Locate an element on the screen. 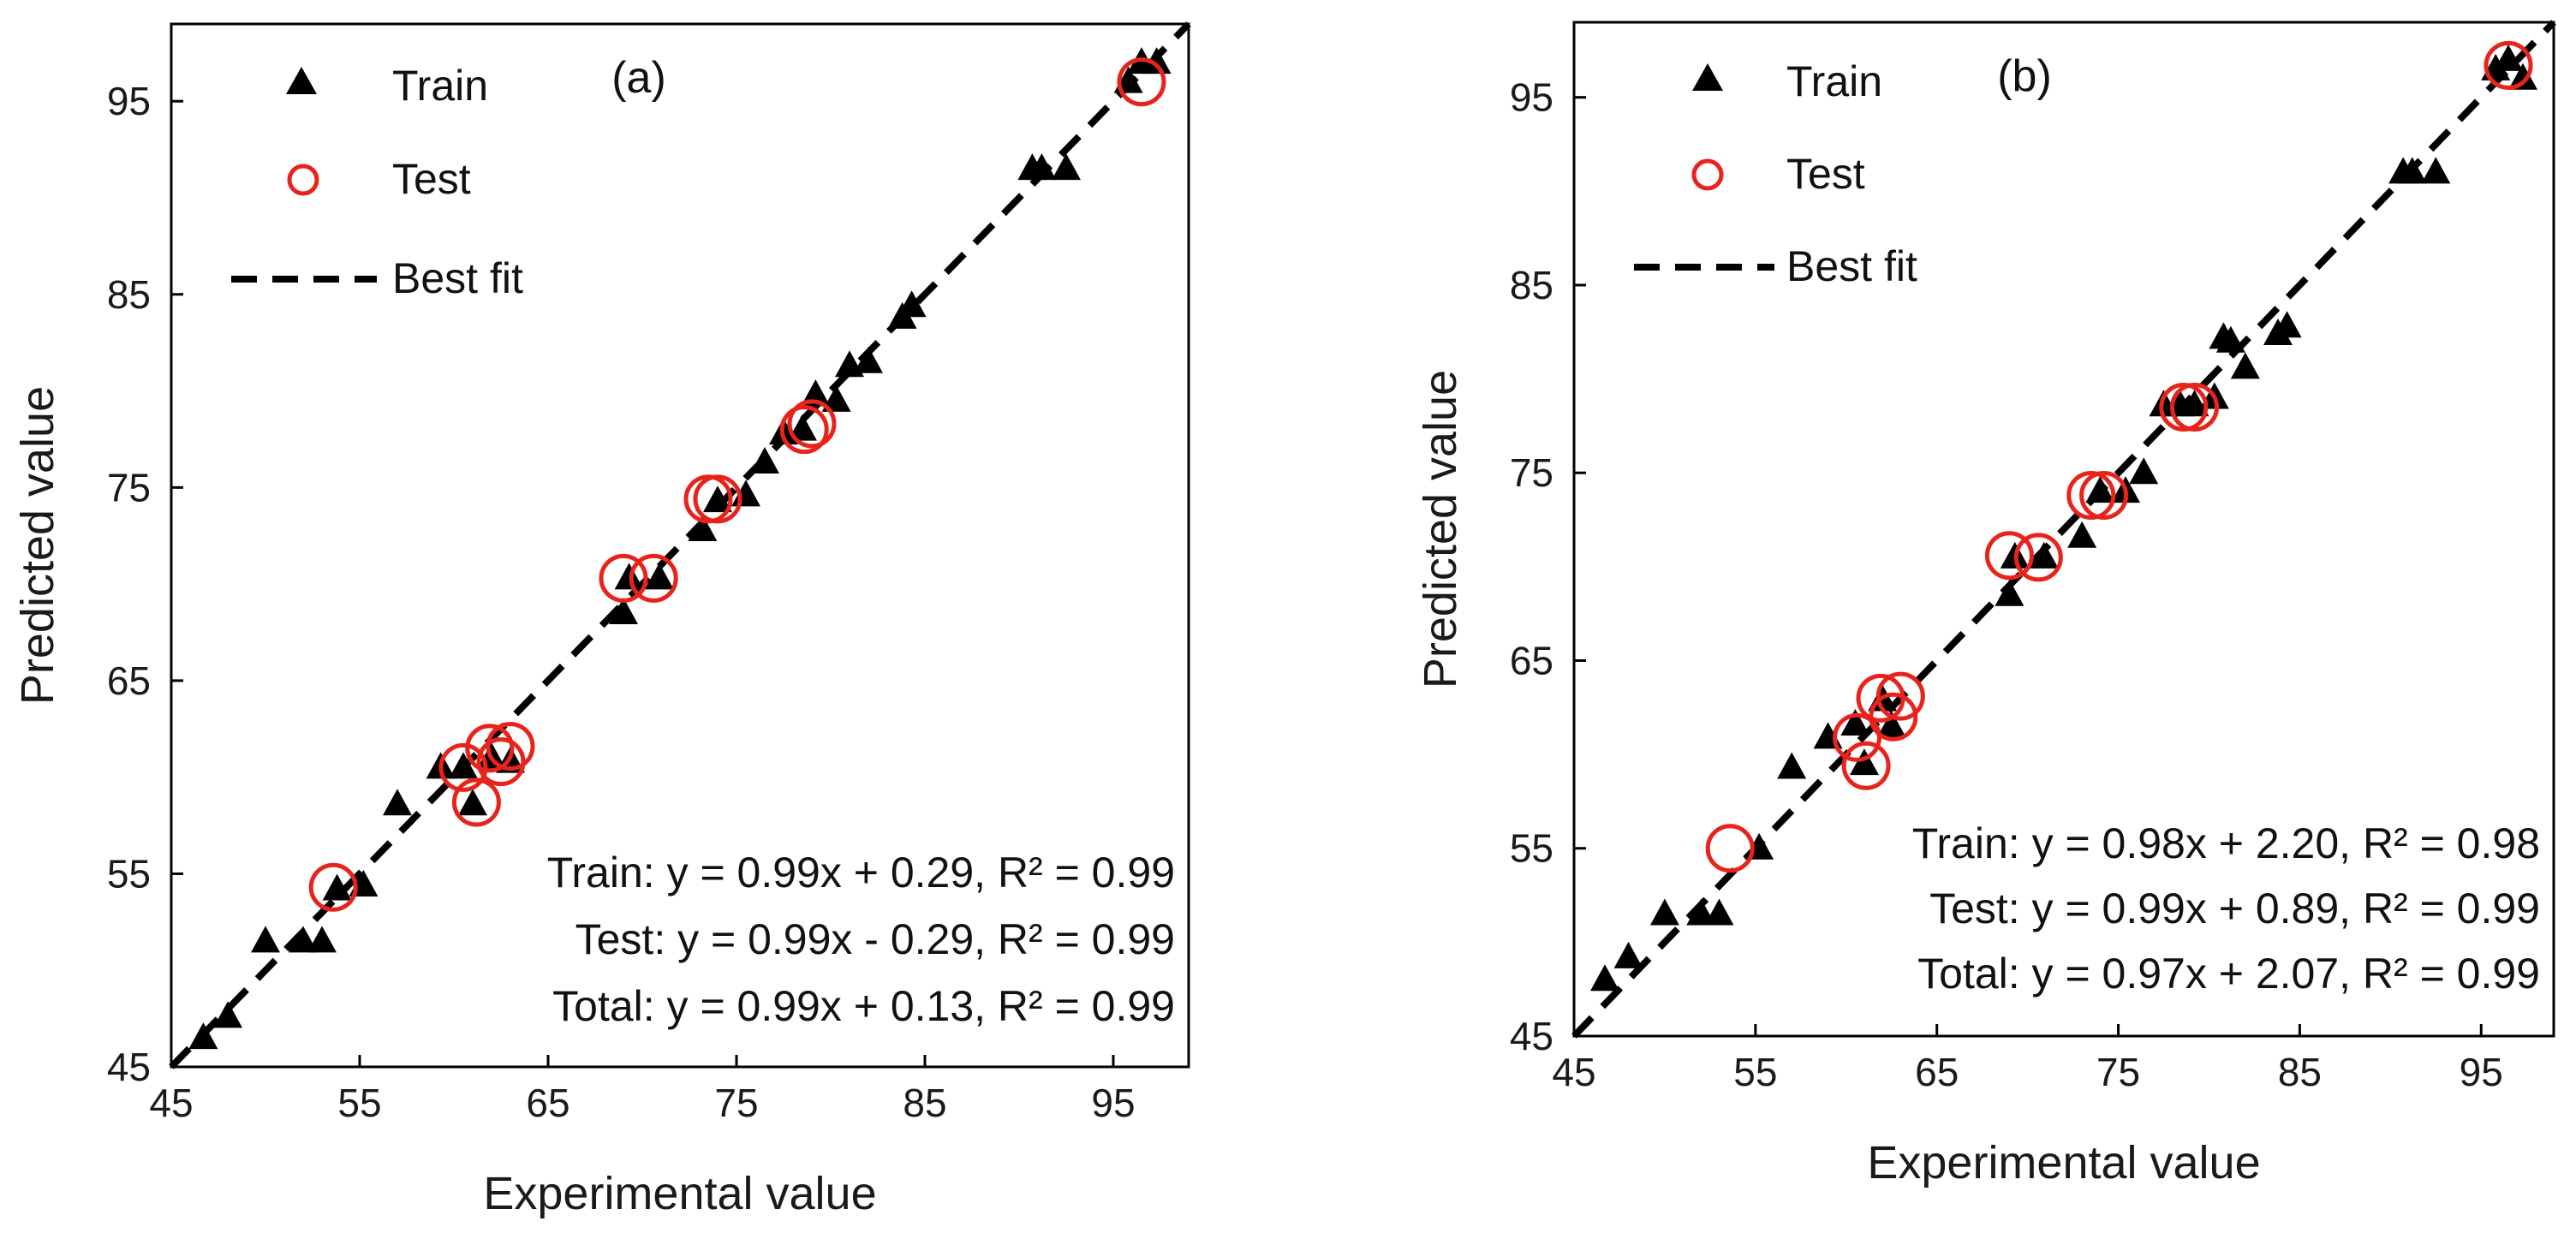 This screenshot has width=2576, height=1233. equation-test-b: Test: y = 0.99x + 0.89, R² = 0.99 is located at coordinates (2234, 908).